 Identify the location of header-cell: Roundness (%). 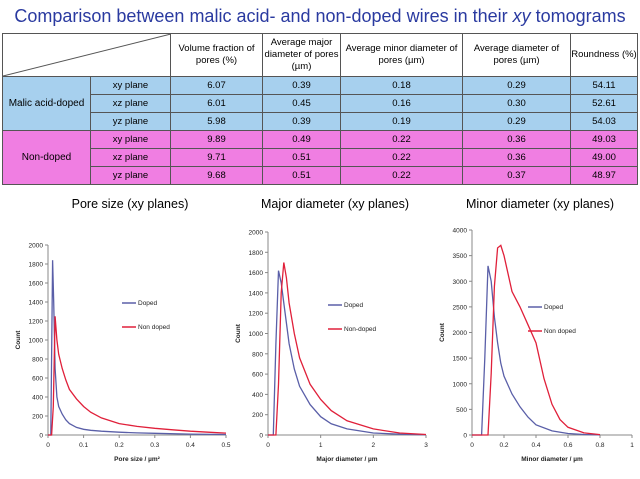
(604, 55).